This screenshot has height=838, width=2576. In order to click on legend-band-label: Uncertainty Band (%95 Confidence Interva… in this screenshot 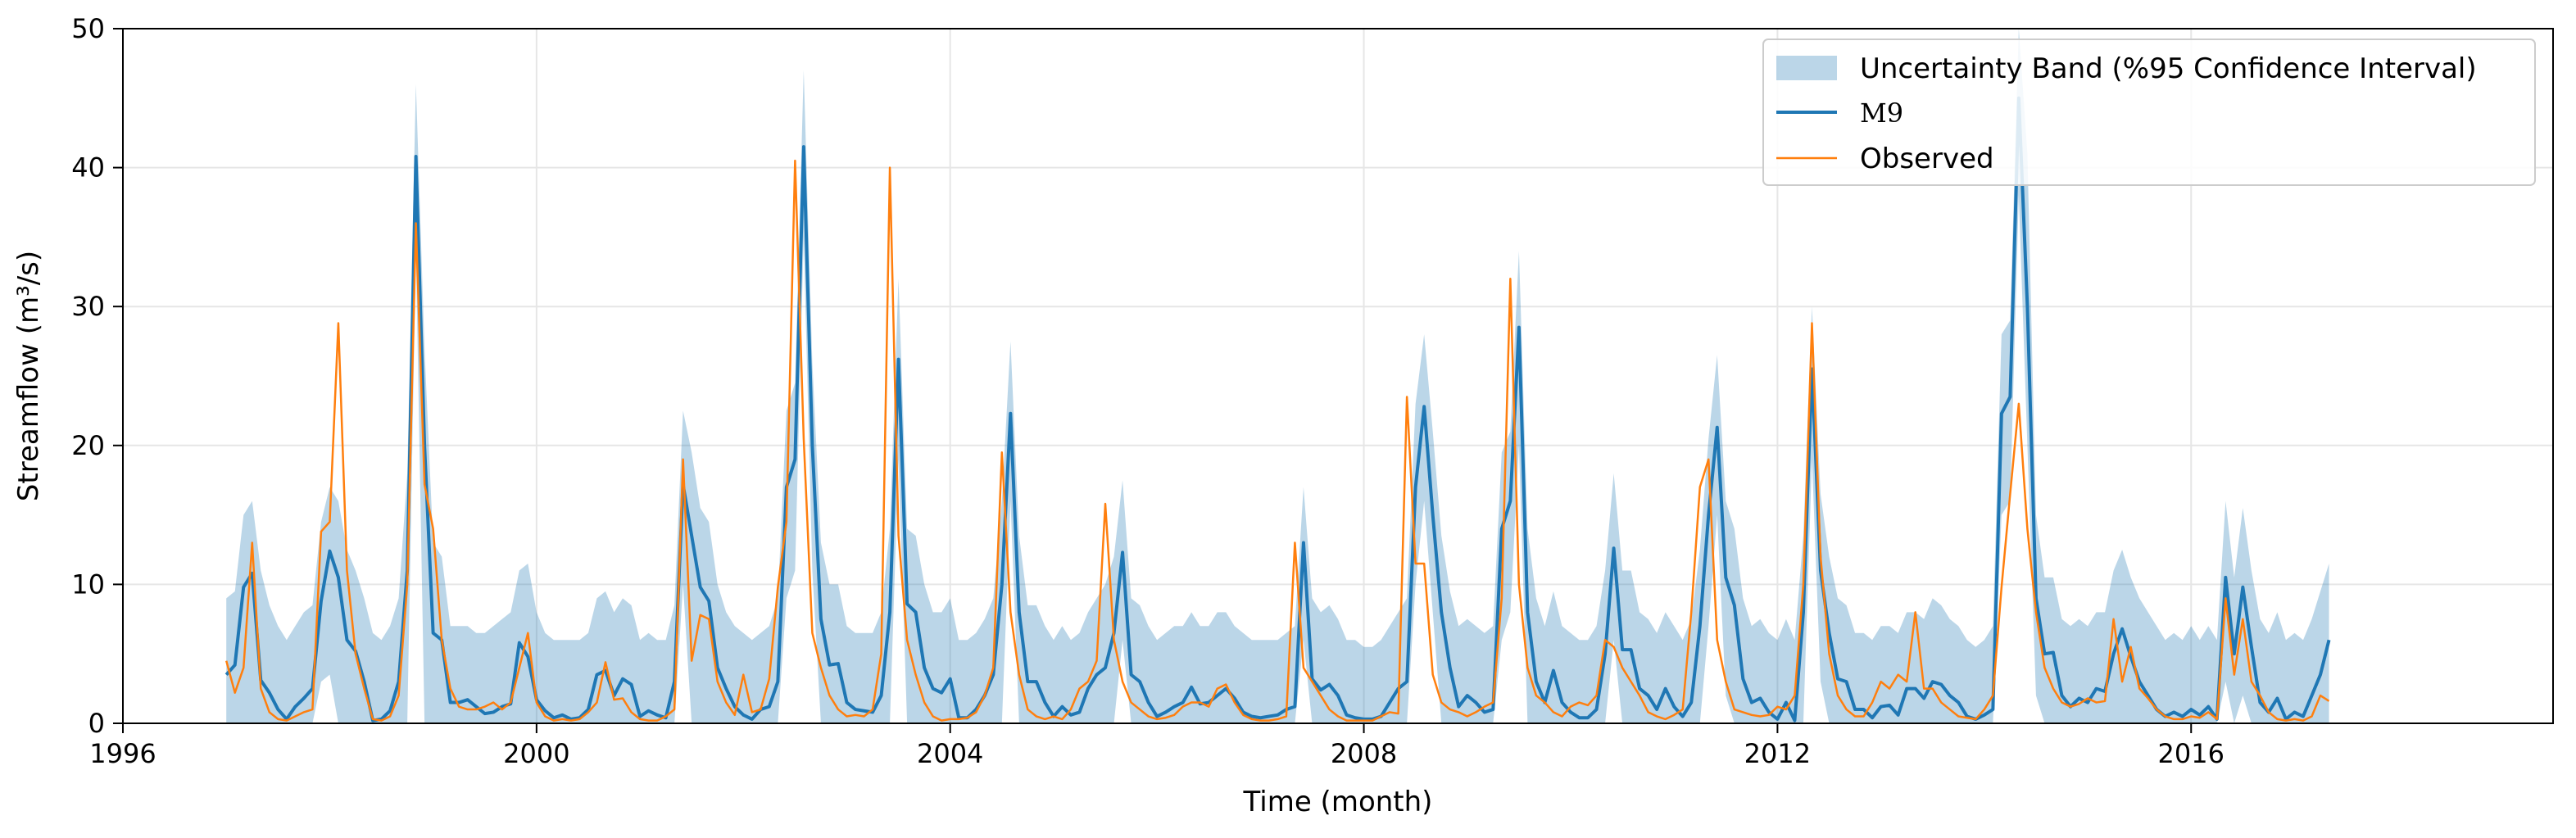, I will do `click(2168, 69)`.